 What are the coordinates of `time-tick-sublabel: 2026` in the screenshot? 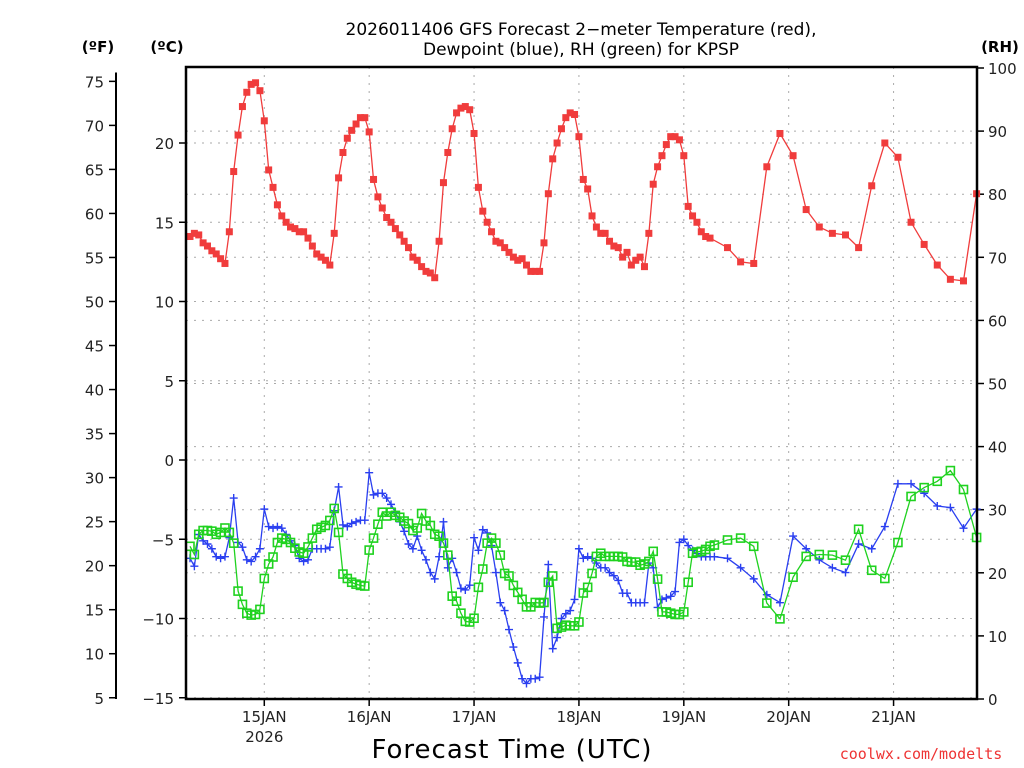 It's located at (264, 737).